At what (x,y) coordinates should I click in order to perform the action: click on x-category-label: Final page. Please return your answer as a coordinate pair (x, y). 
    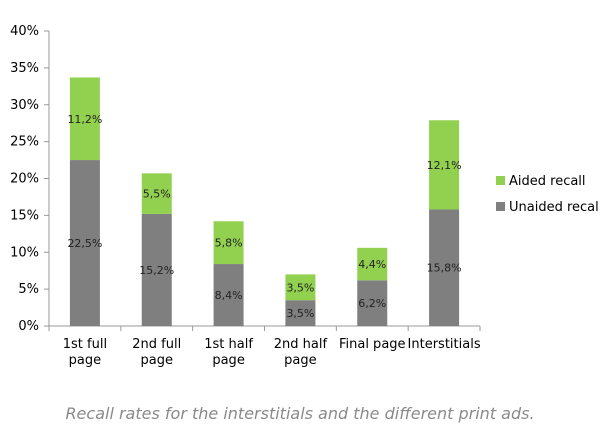
    Looking at the image, I should click on (372, 344).